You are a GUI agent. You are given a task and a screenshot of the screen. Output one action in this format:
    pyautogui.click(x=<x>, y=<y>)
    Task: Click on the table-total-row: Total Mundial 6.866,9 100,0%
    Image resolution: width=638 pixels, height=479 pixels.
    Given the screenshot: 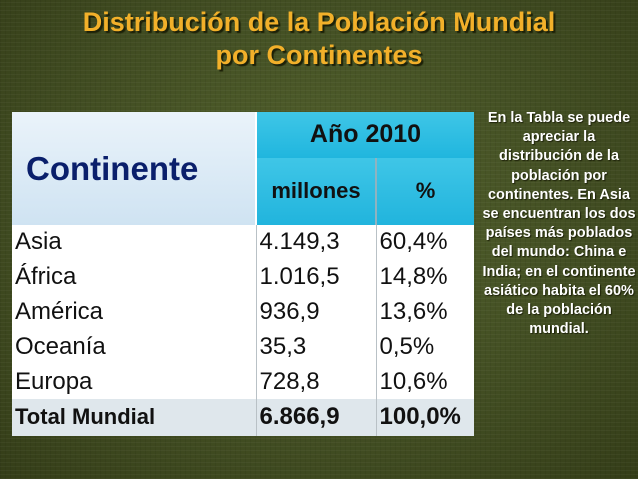 What is the action you would take?
    pyautogui.click(x=243, y=417)
    